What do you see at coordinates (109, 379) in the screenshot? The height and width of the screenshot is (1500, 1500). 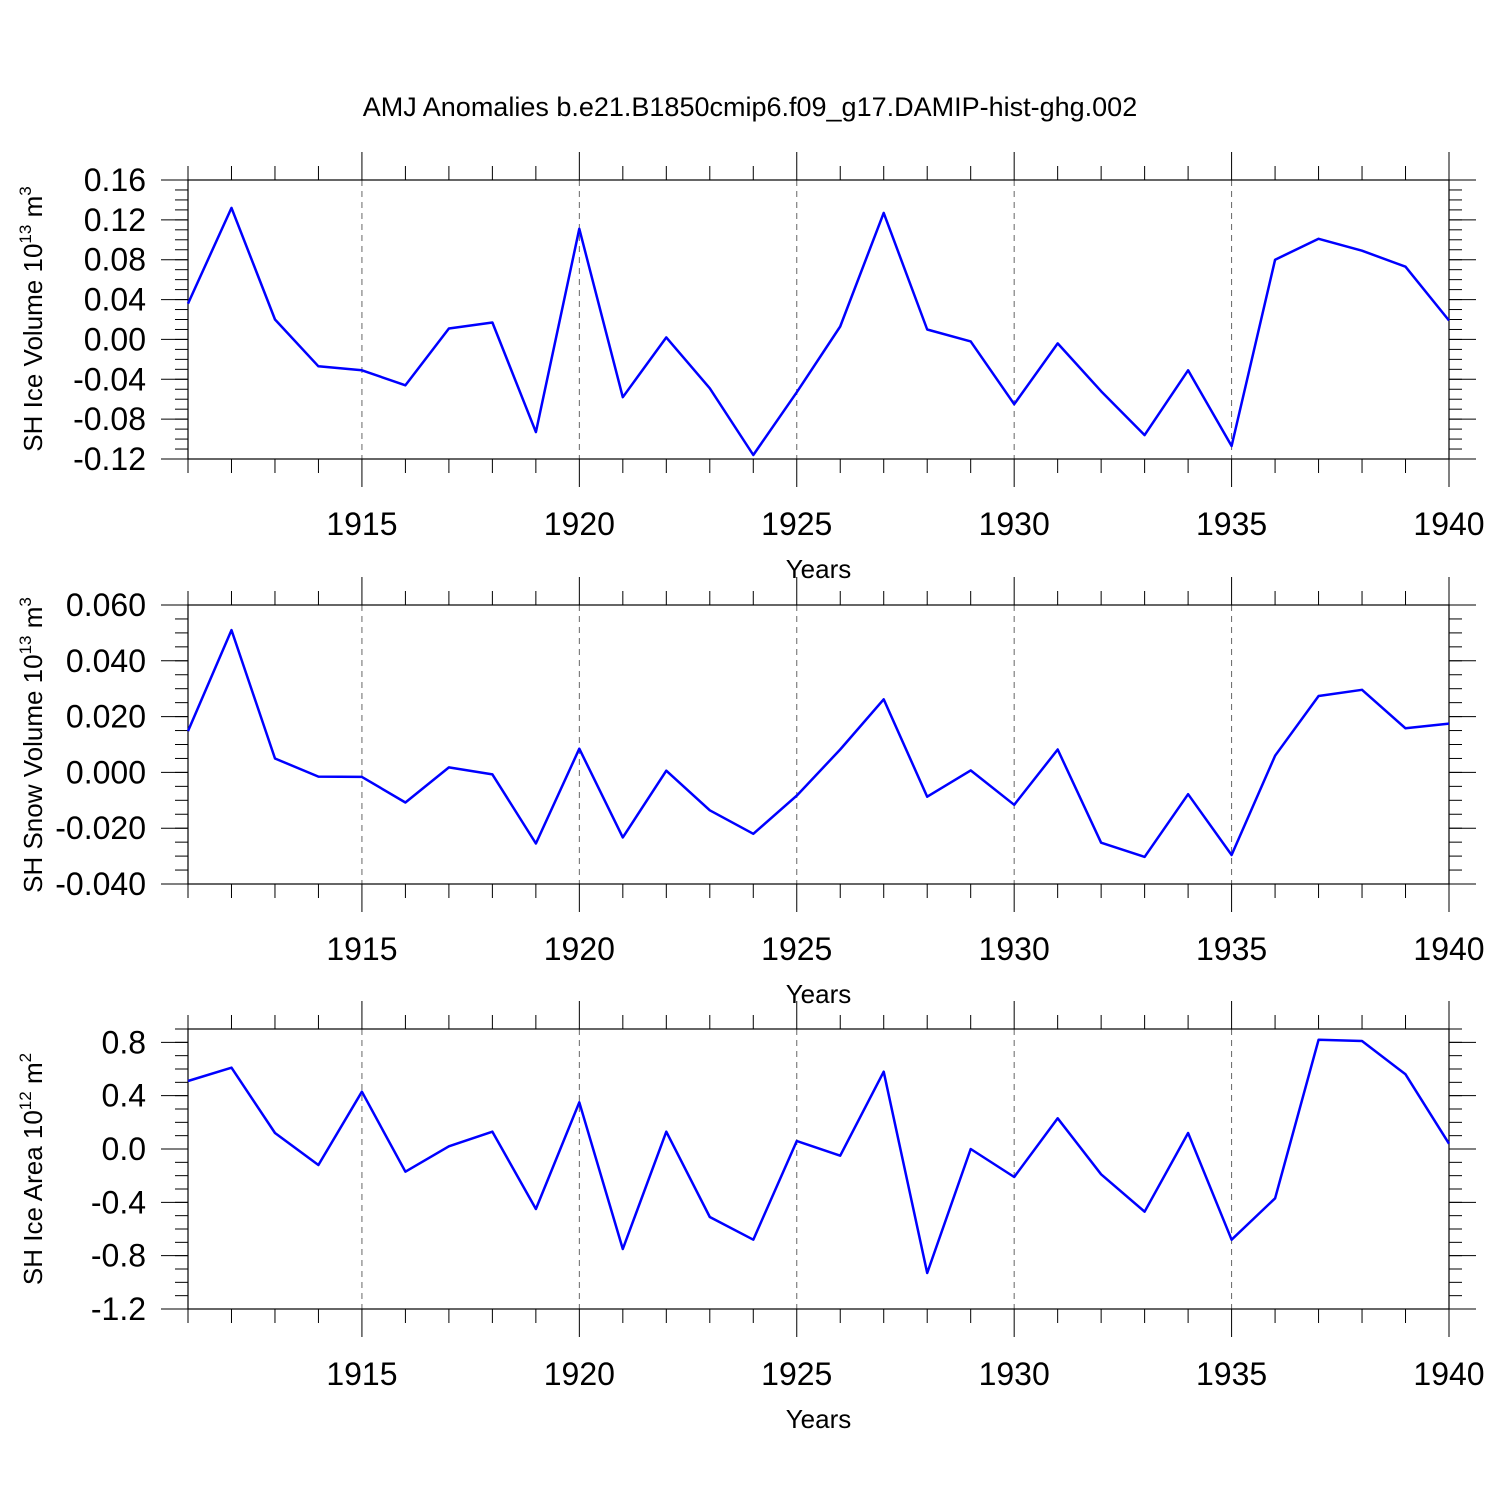 I see `y-tick-label: -0.04` at bounding box center [109, 379].